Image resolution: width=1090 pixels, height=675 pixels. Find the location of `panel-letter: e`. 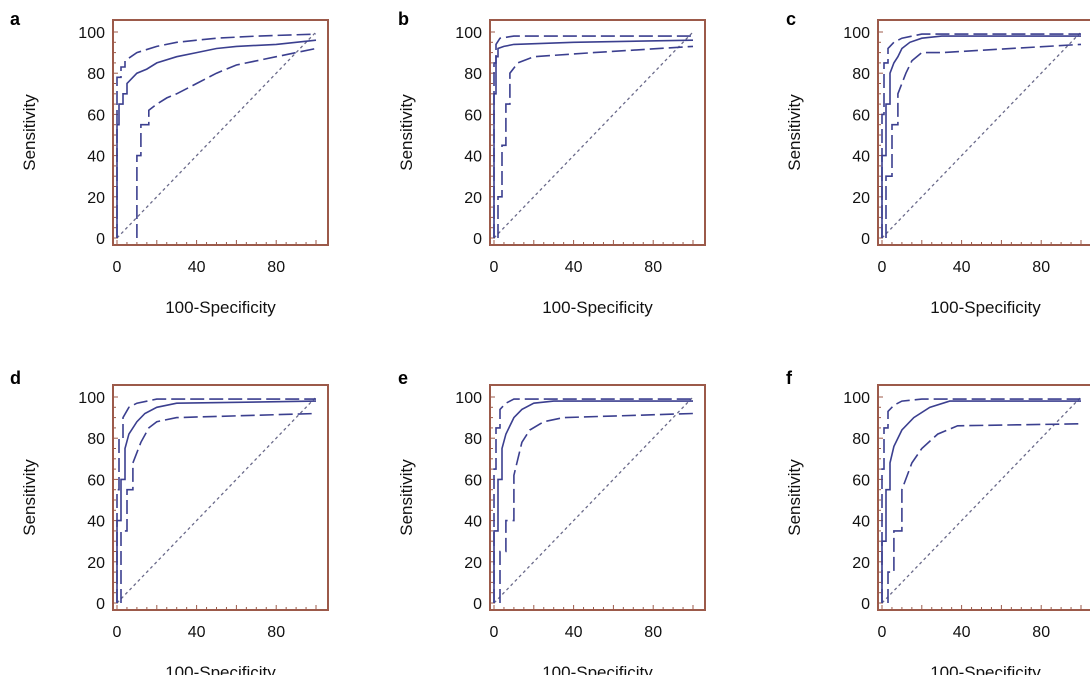

panel-letter: e is located at coordinates (403, 378).